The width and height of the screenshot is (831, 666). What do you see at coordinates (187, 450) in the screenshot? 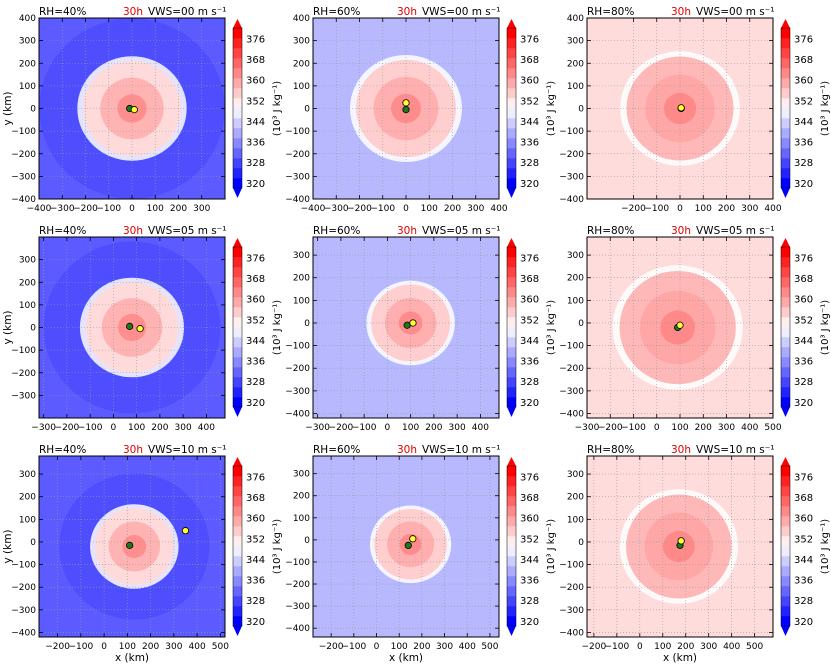
I see `vws-label: VWS=10 m s⁻¹` at bounding box center [187, 450].